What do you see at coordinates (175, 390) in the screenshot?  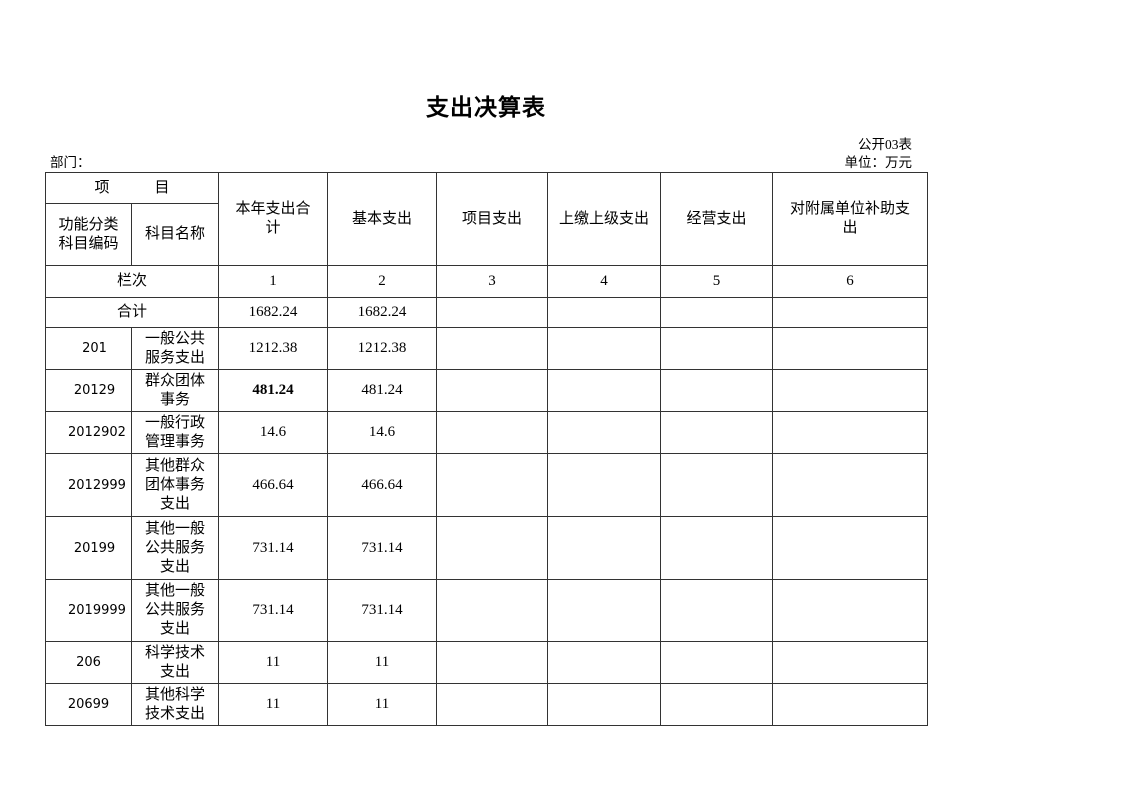 I see `name-cell: 群众团体事务` at bounding box center [175, 390].